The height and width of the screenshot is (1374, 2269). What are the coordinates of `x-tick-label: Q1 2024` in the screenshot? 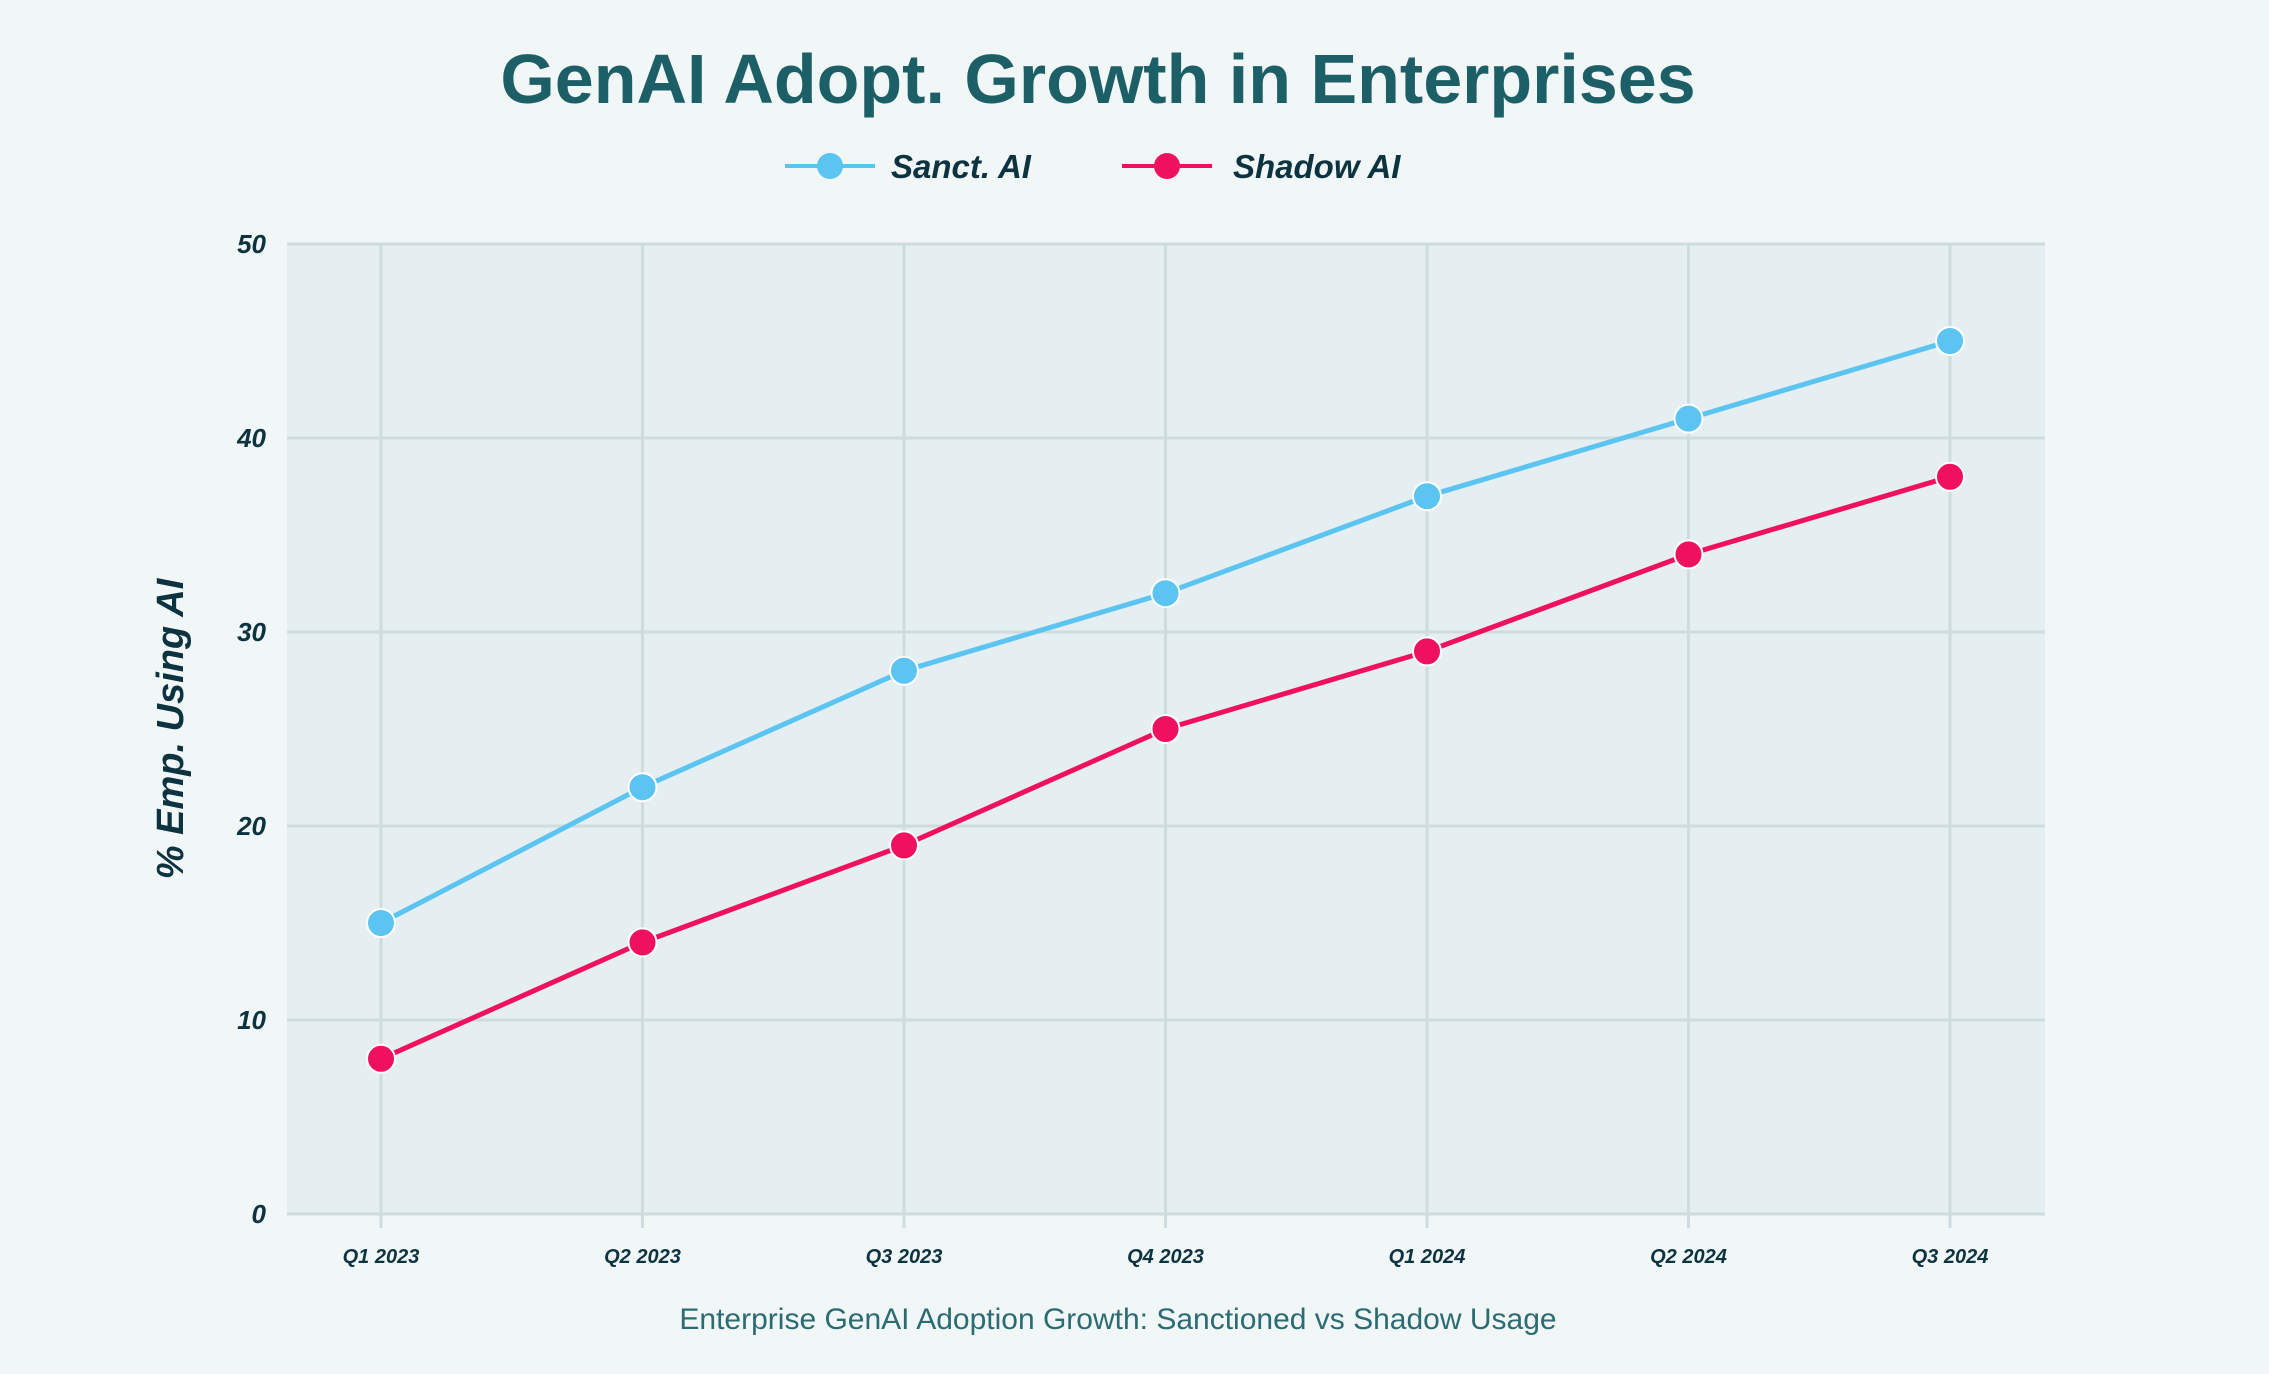 It's located at (1427, 1257).